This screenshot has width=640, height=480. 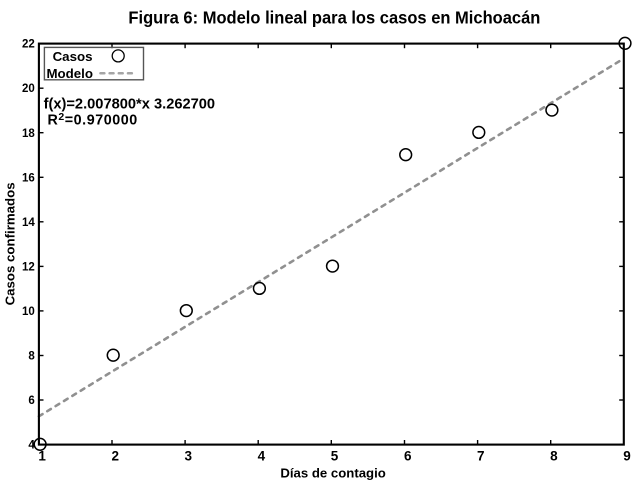 I want to click on svg-text: 1, so click(x=42, y=456).